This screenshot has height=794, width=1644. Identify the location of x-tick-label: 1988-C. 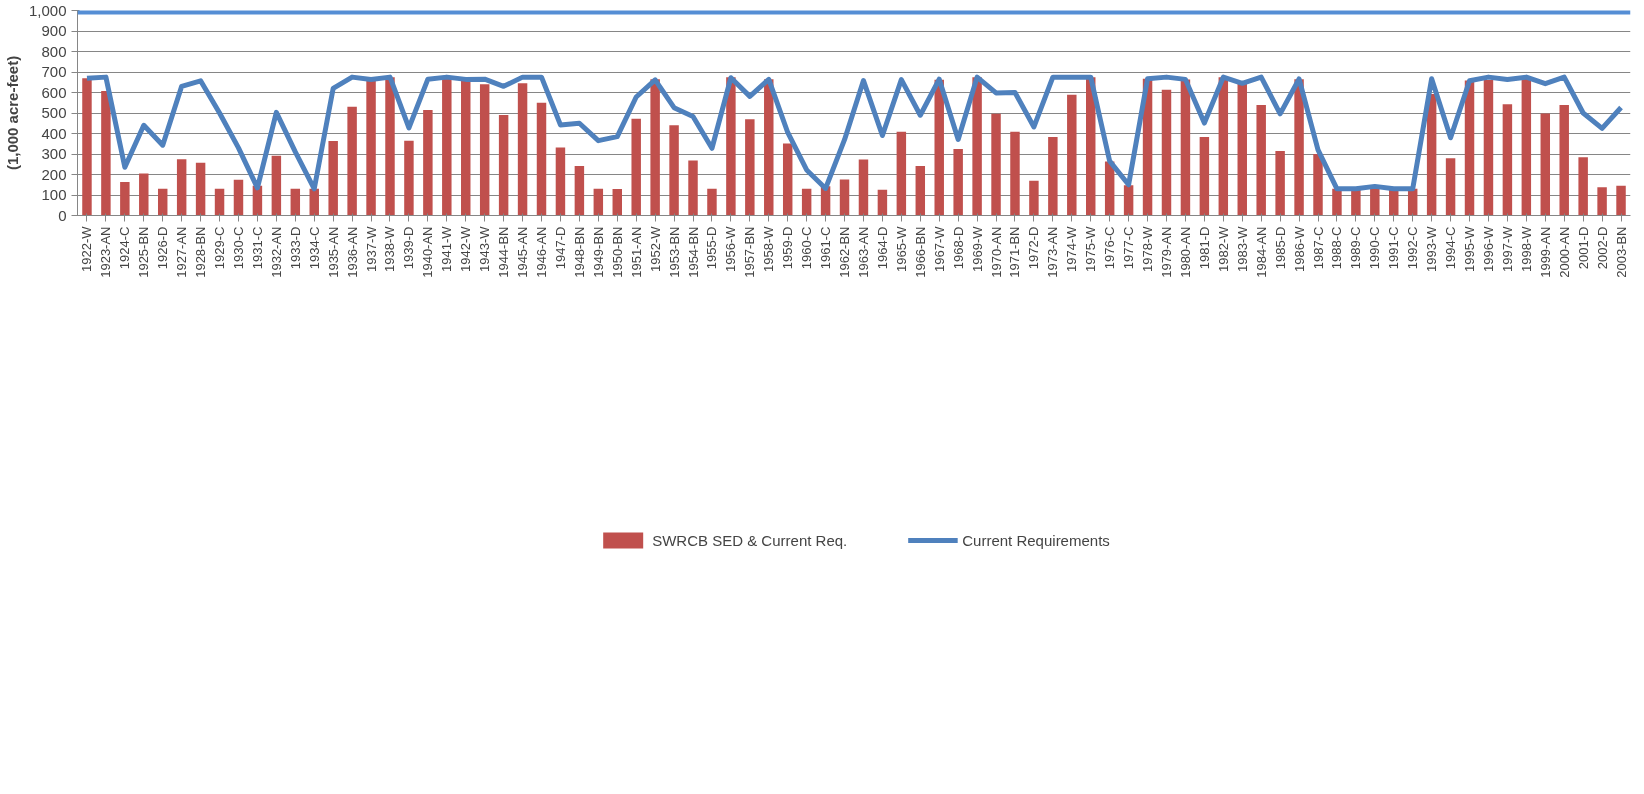
(1337, 248).